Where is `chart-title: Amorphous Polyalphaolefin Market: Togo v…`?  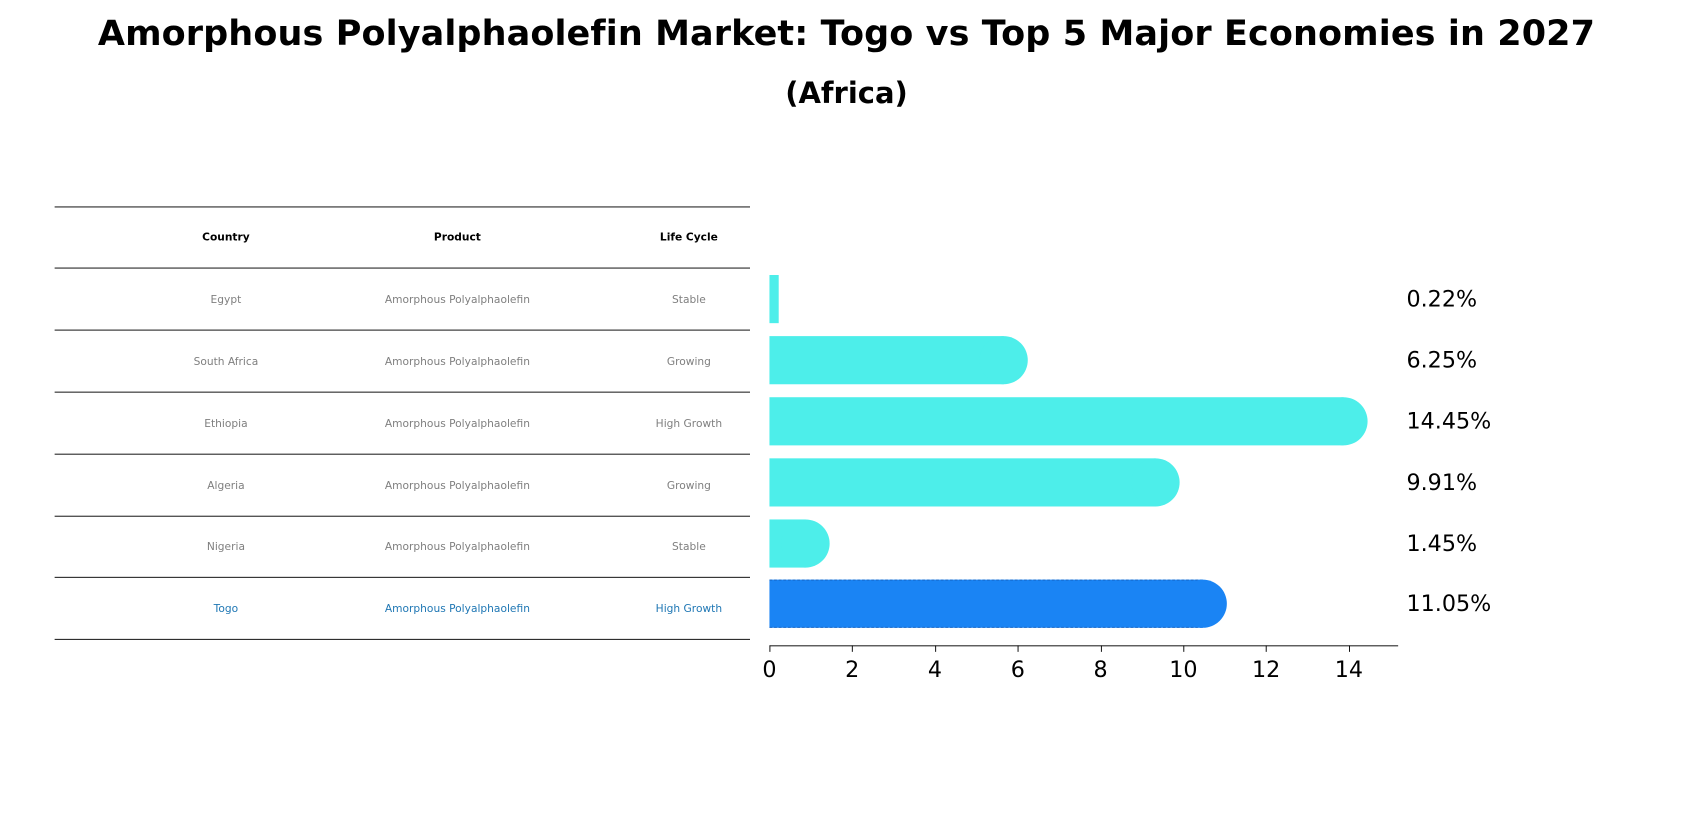 chart-title: Amorphous Polyalphaolefin Market: Togo v… is located at coordinates (846, 34).